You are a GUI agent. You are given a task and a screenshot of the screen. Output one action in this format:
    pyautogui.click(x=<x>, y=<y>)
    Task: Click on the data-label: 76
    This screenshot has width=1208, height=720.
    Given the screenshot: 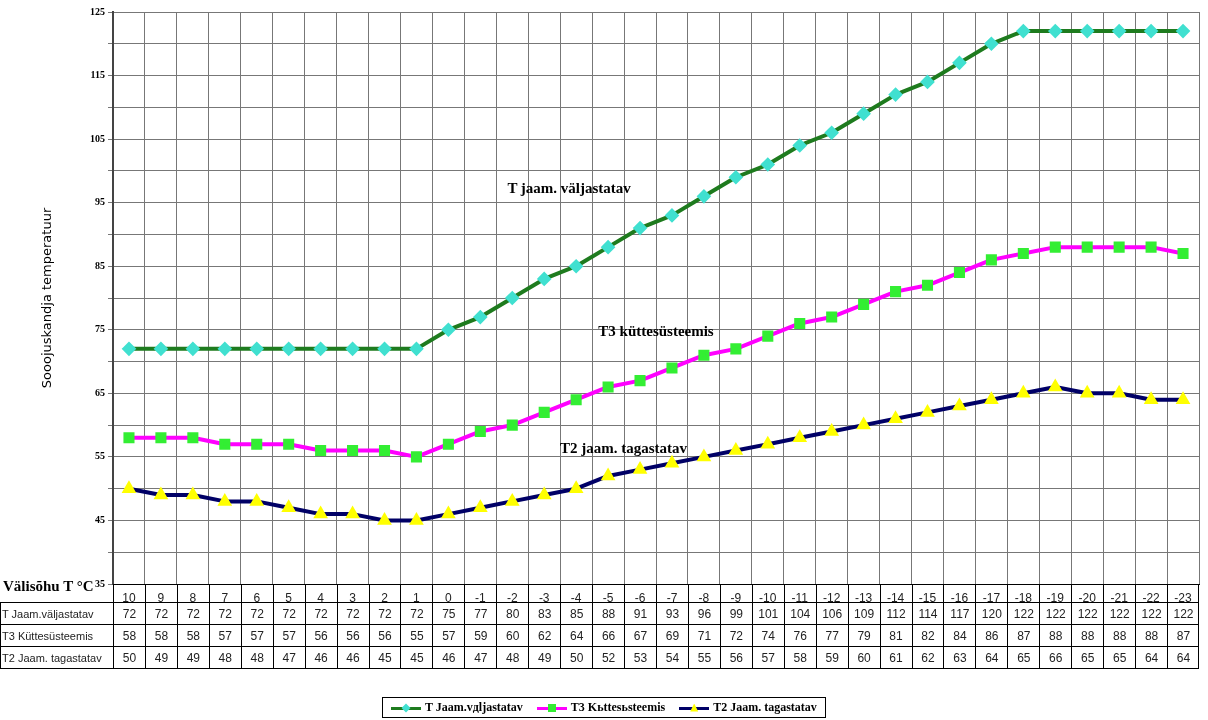 What is the action you would take?
    pyautogui.click(x=799, y=635)
    